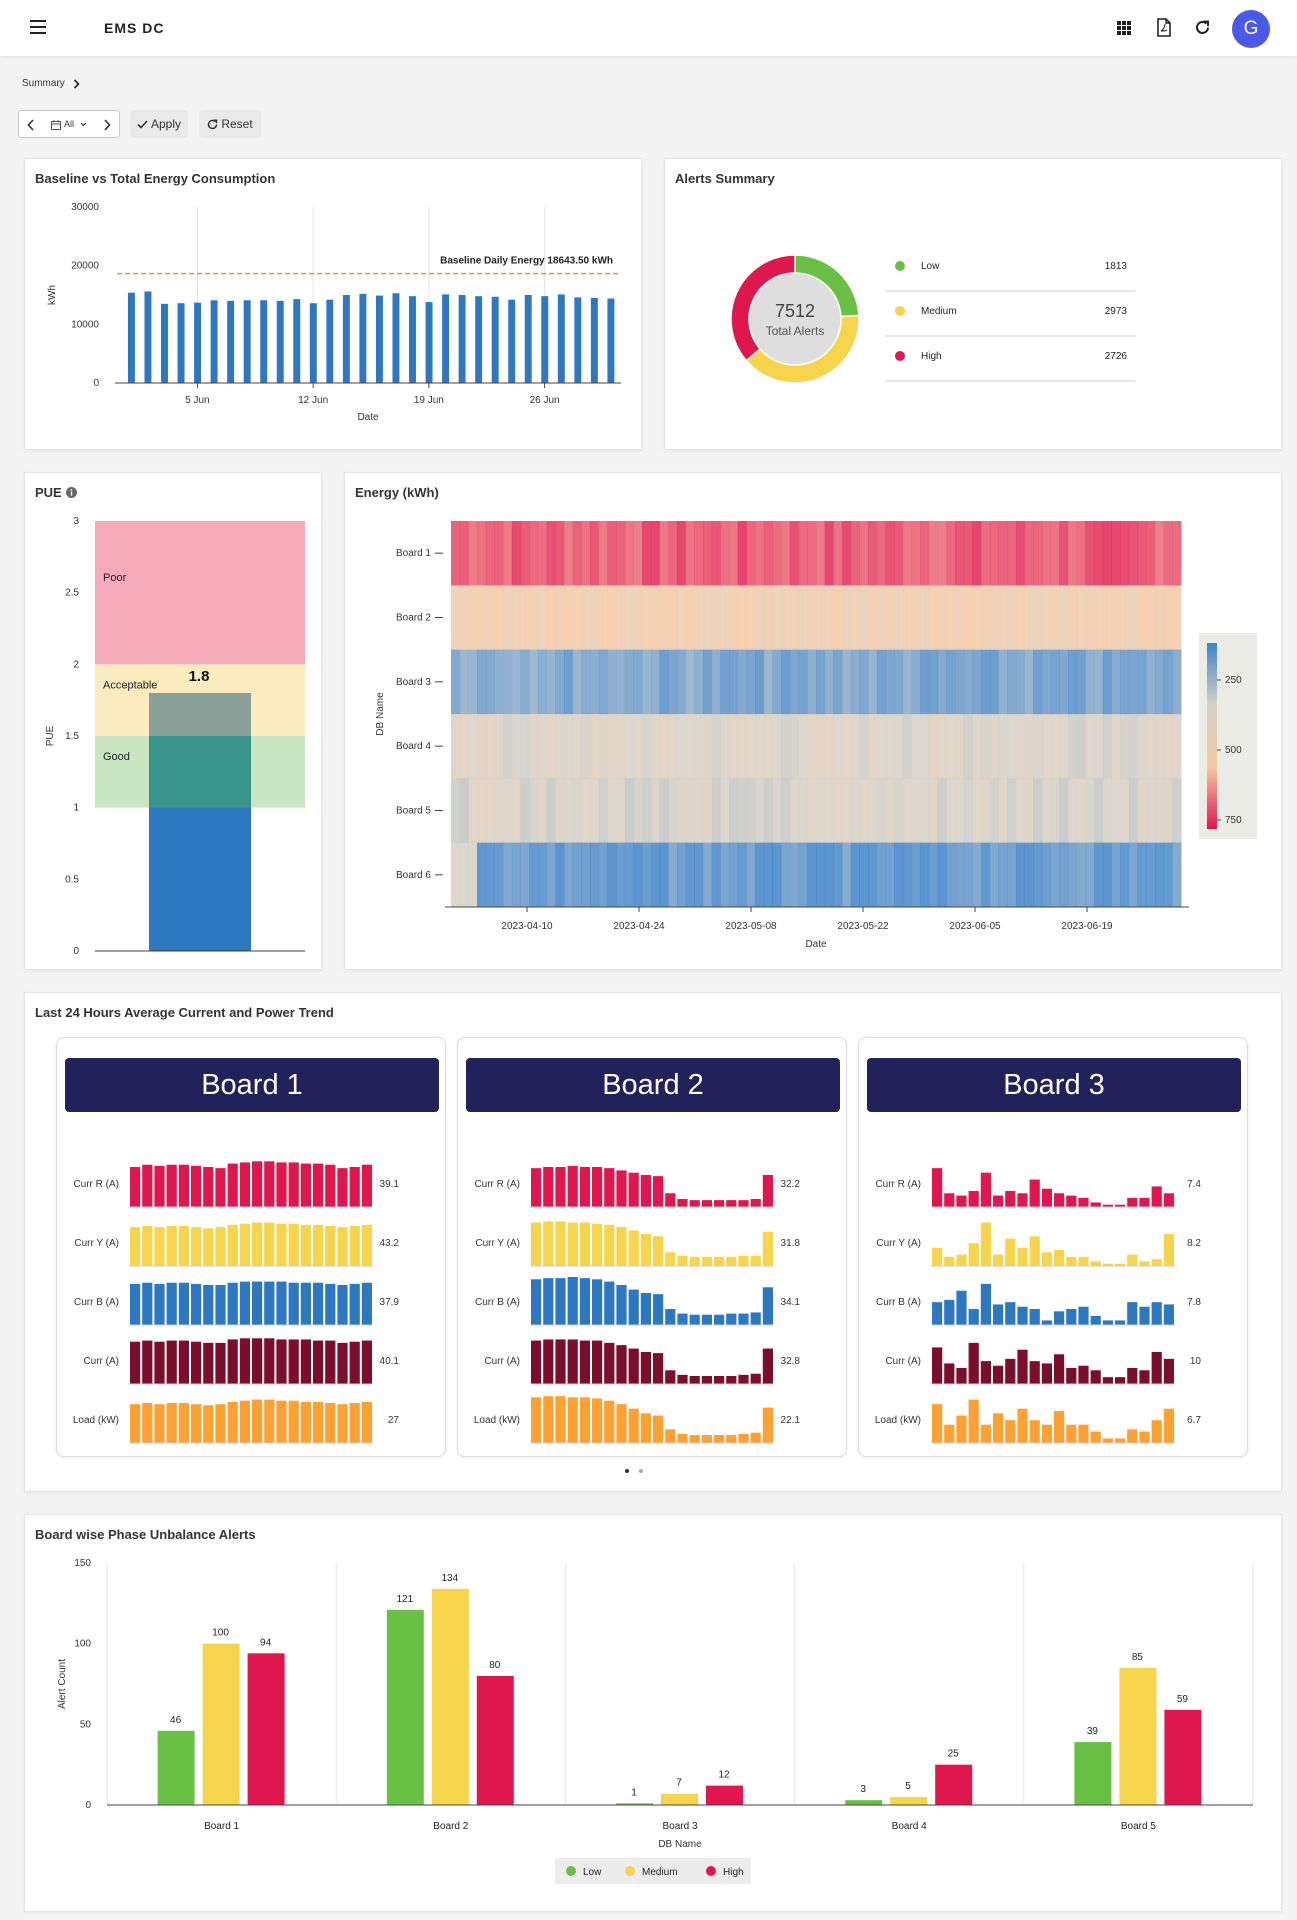 The image size is (1297, 1920). Describe the element at coordinates (197, 400) in the screenshot. I see `x-tick-label: 5 Jun` at that location.